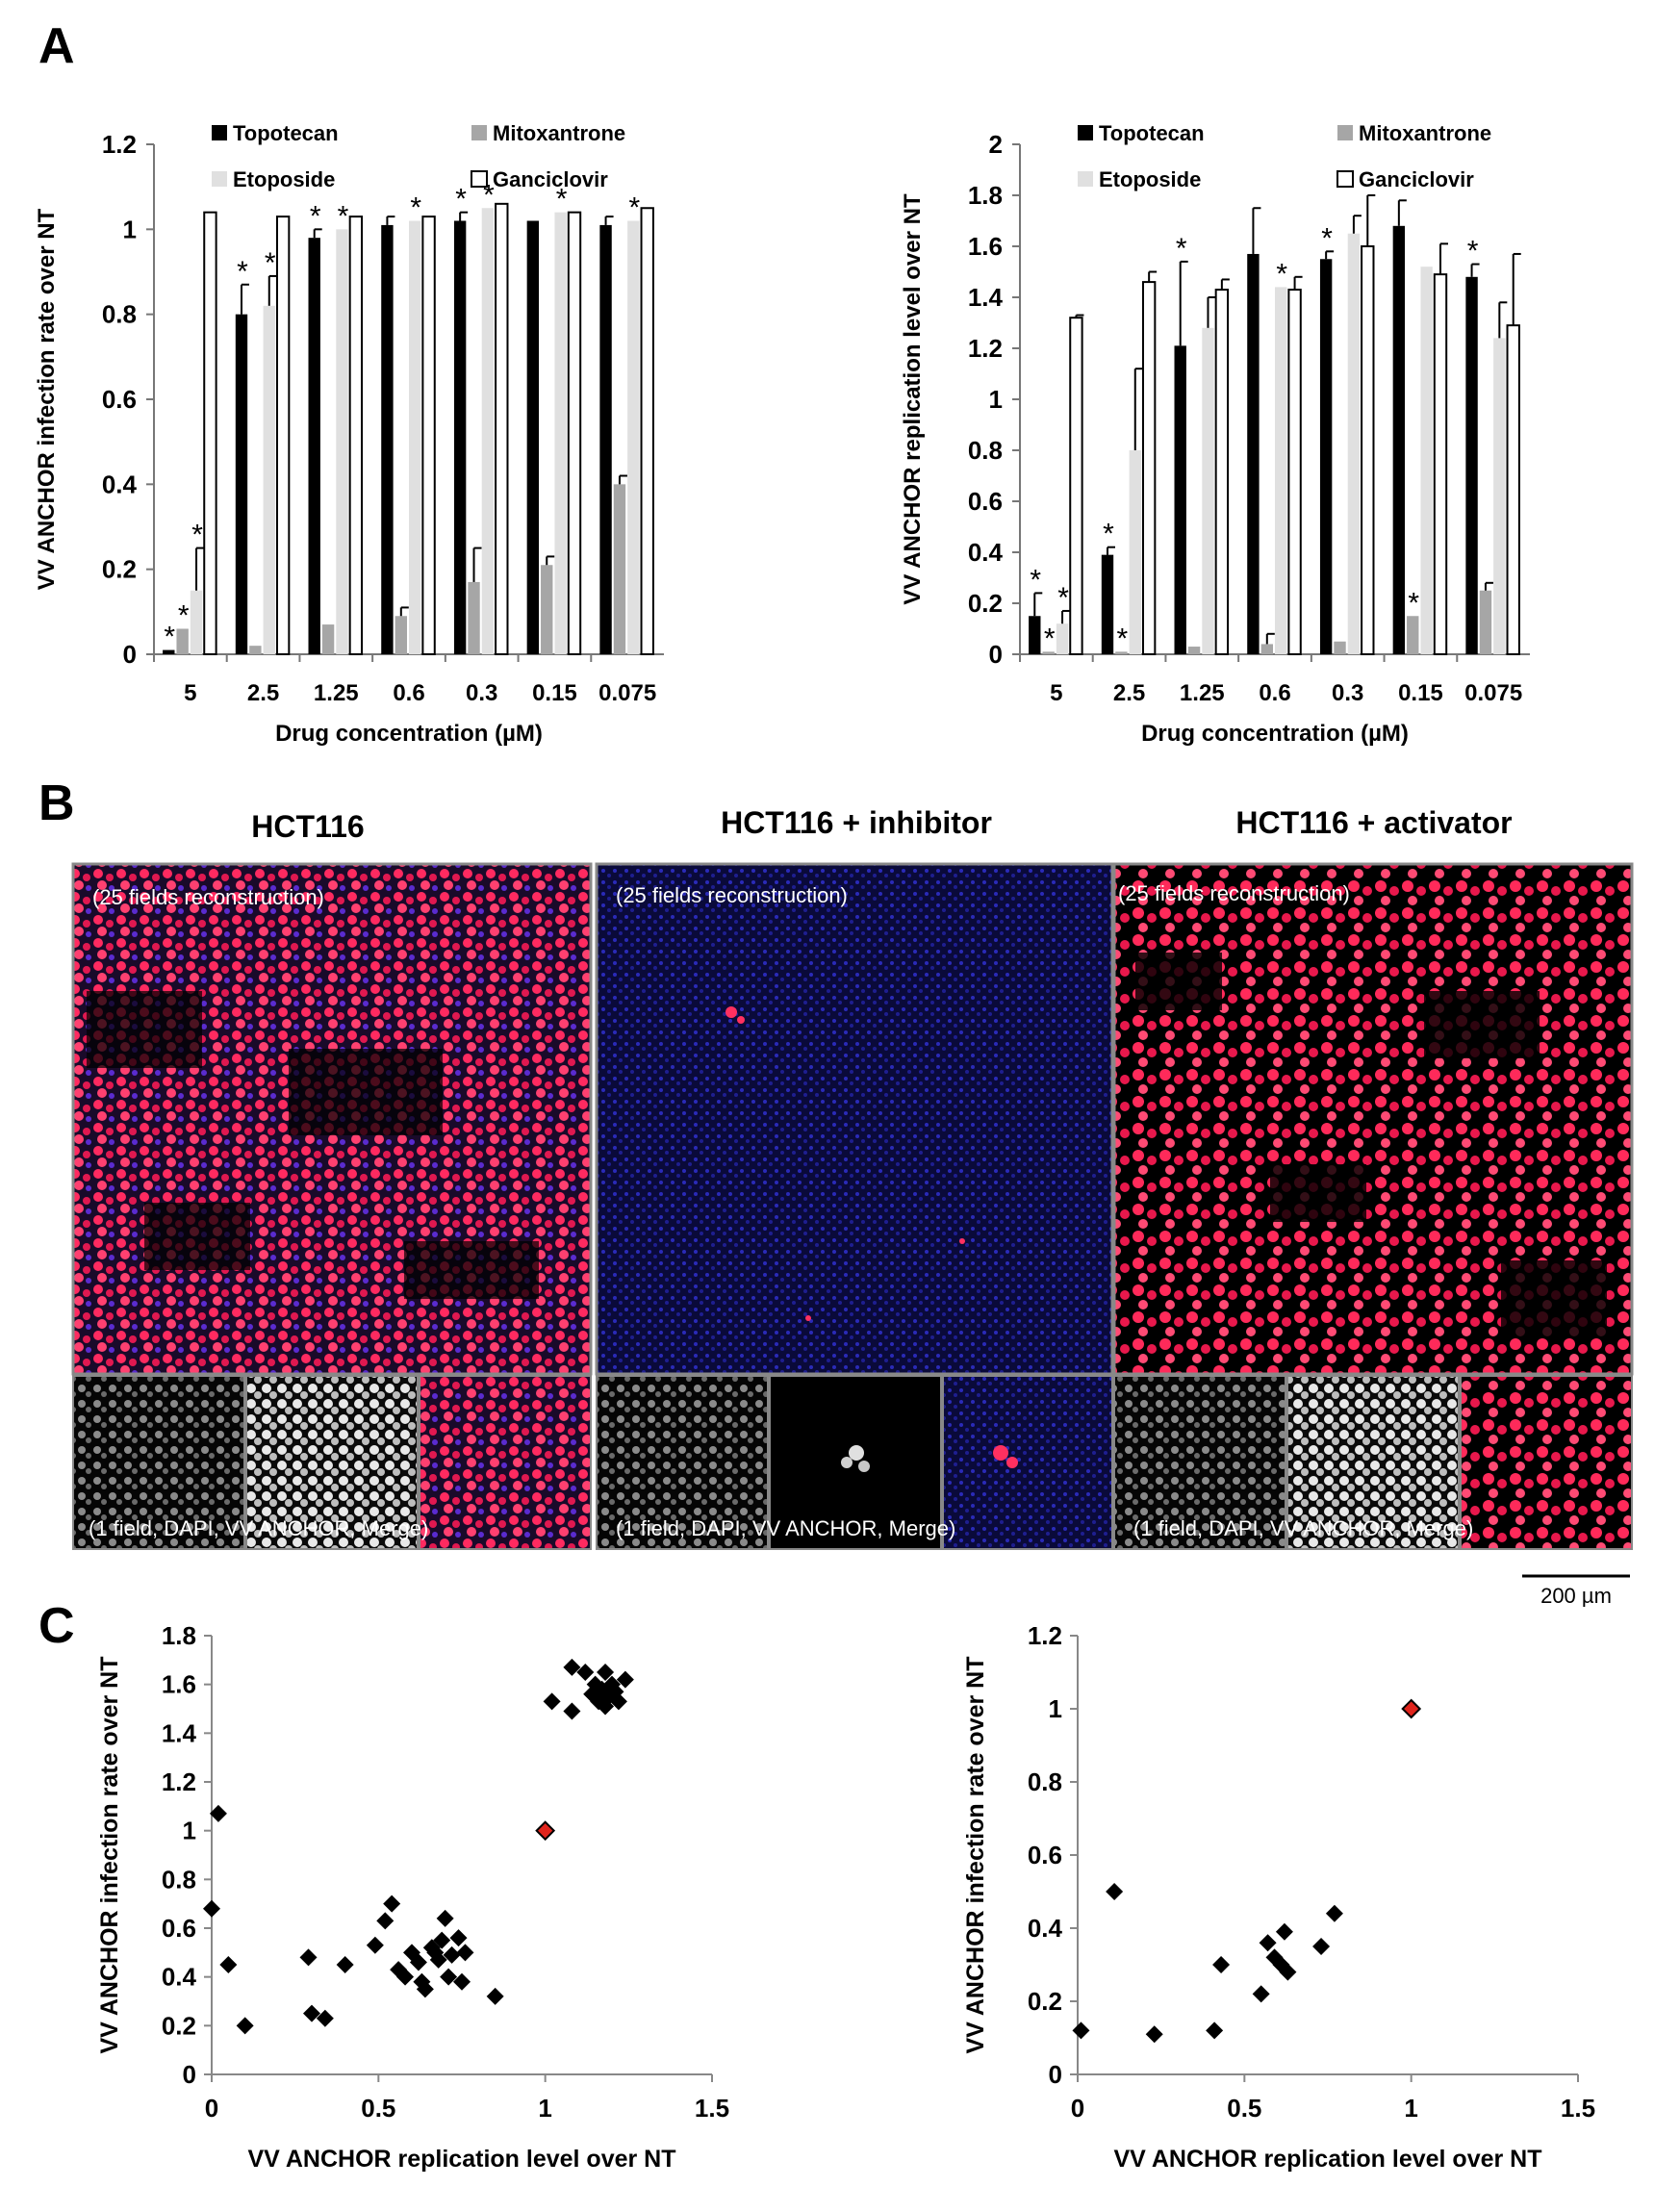 This screenshot has height=2212, width=1680. What do you see at coordinates (1421, 693) in the screenshot?
I see `x-tick-label: 0.15` at bounding box center [1421, 693].